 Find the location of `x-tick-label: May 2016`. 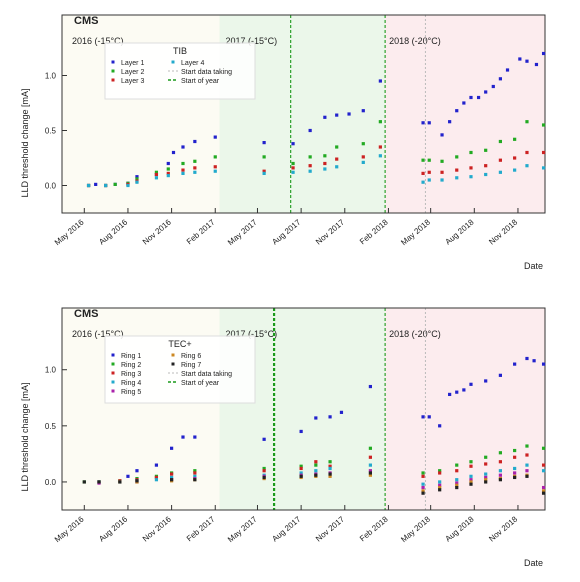

x-tick-label: May 2016 is located at coordinates (69, 232).